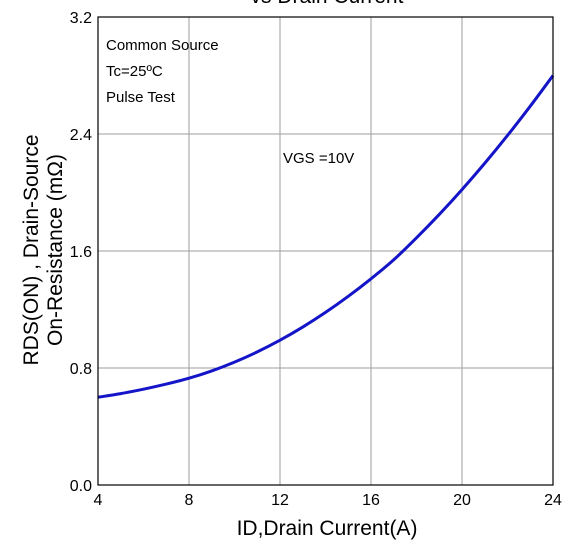  What do you see at coordinates (371, 500) in the screenshot?
I see `x-tick-label: 16` at bounding box center [371, 500].